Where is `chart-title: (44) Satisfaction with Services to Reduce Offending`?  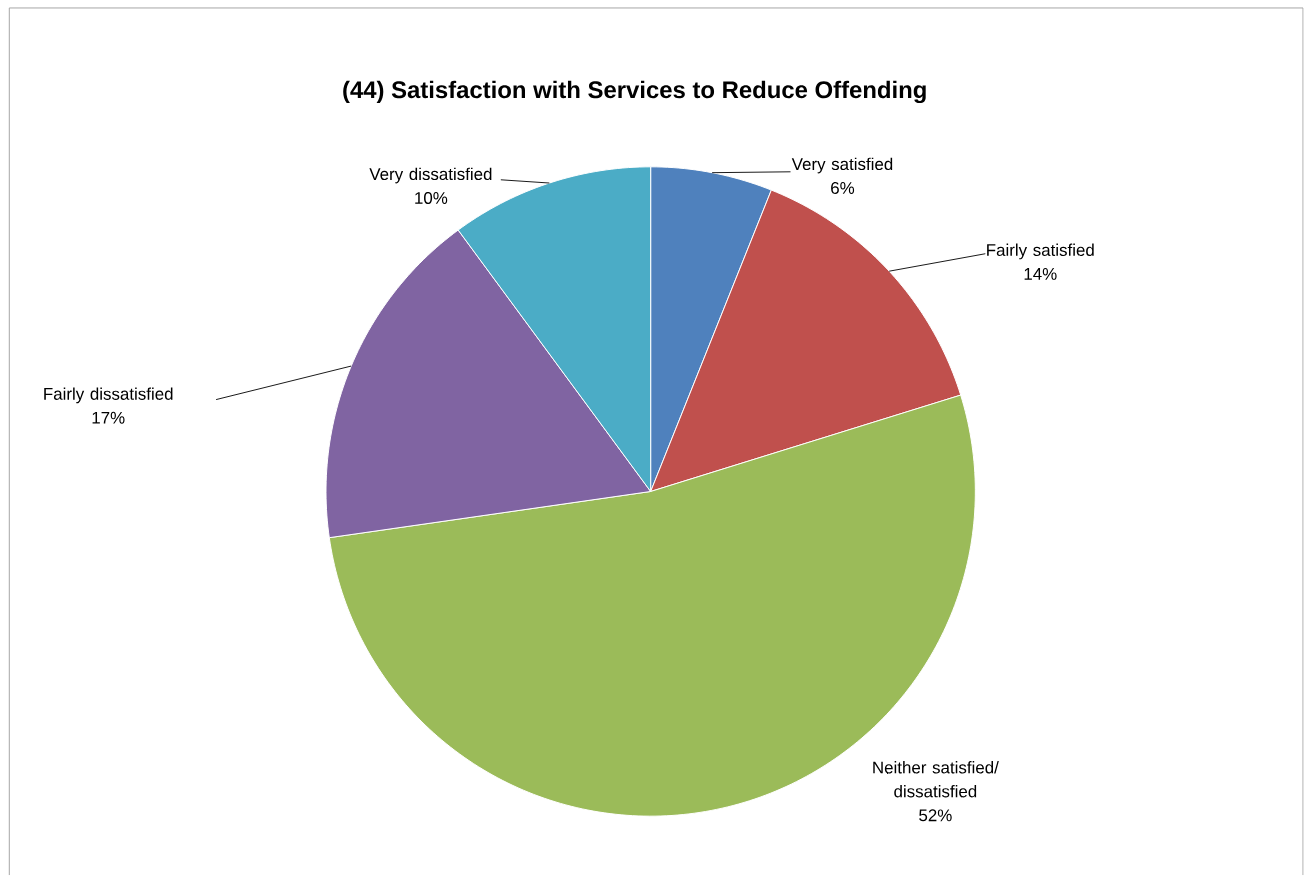 chart-title: (44) Satisfaction with Services to Reduce Offending is located at coordinates (634, 92).